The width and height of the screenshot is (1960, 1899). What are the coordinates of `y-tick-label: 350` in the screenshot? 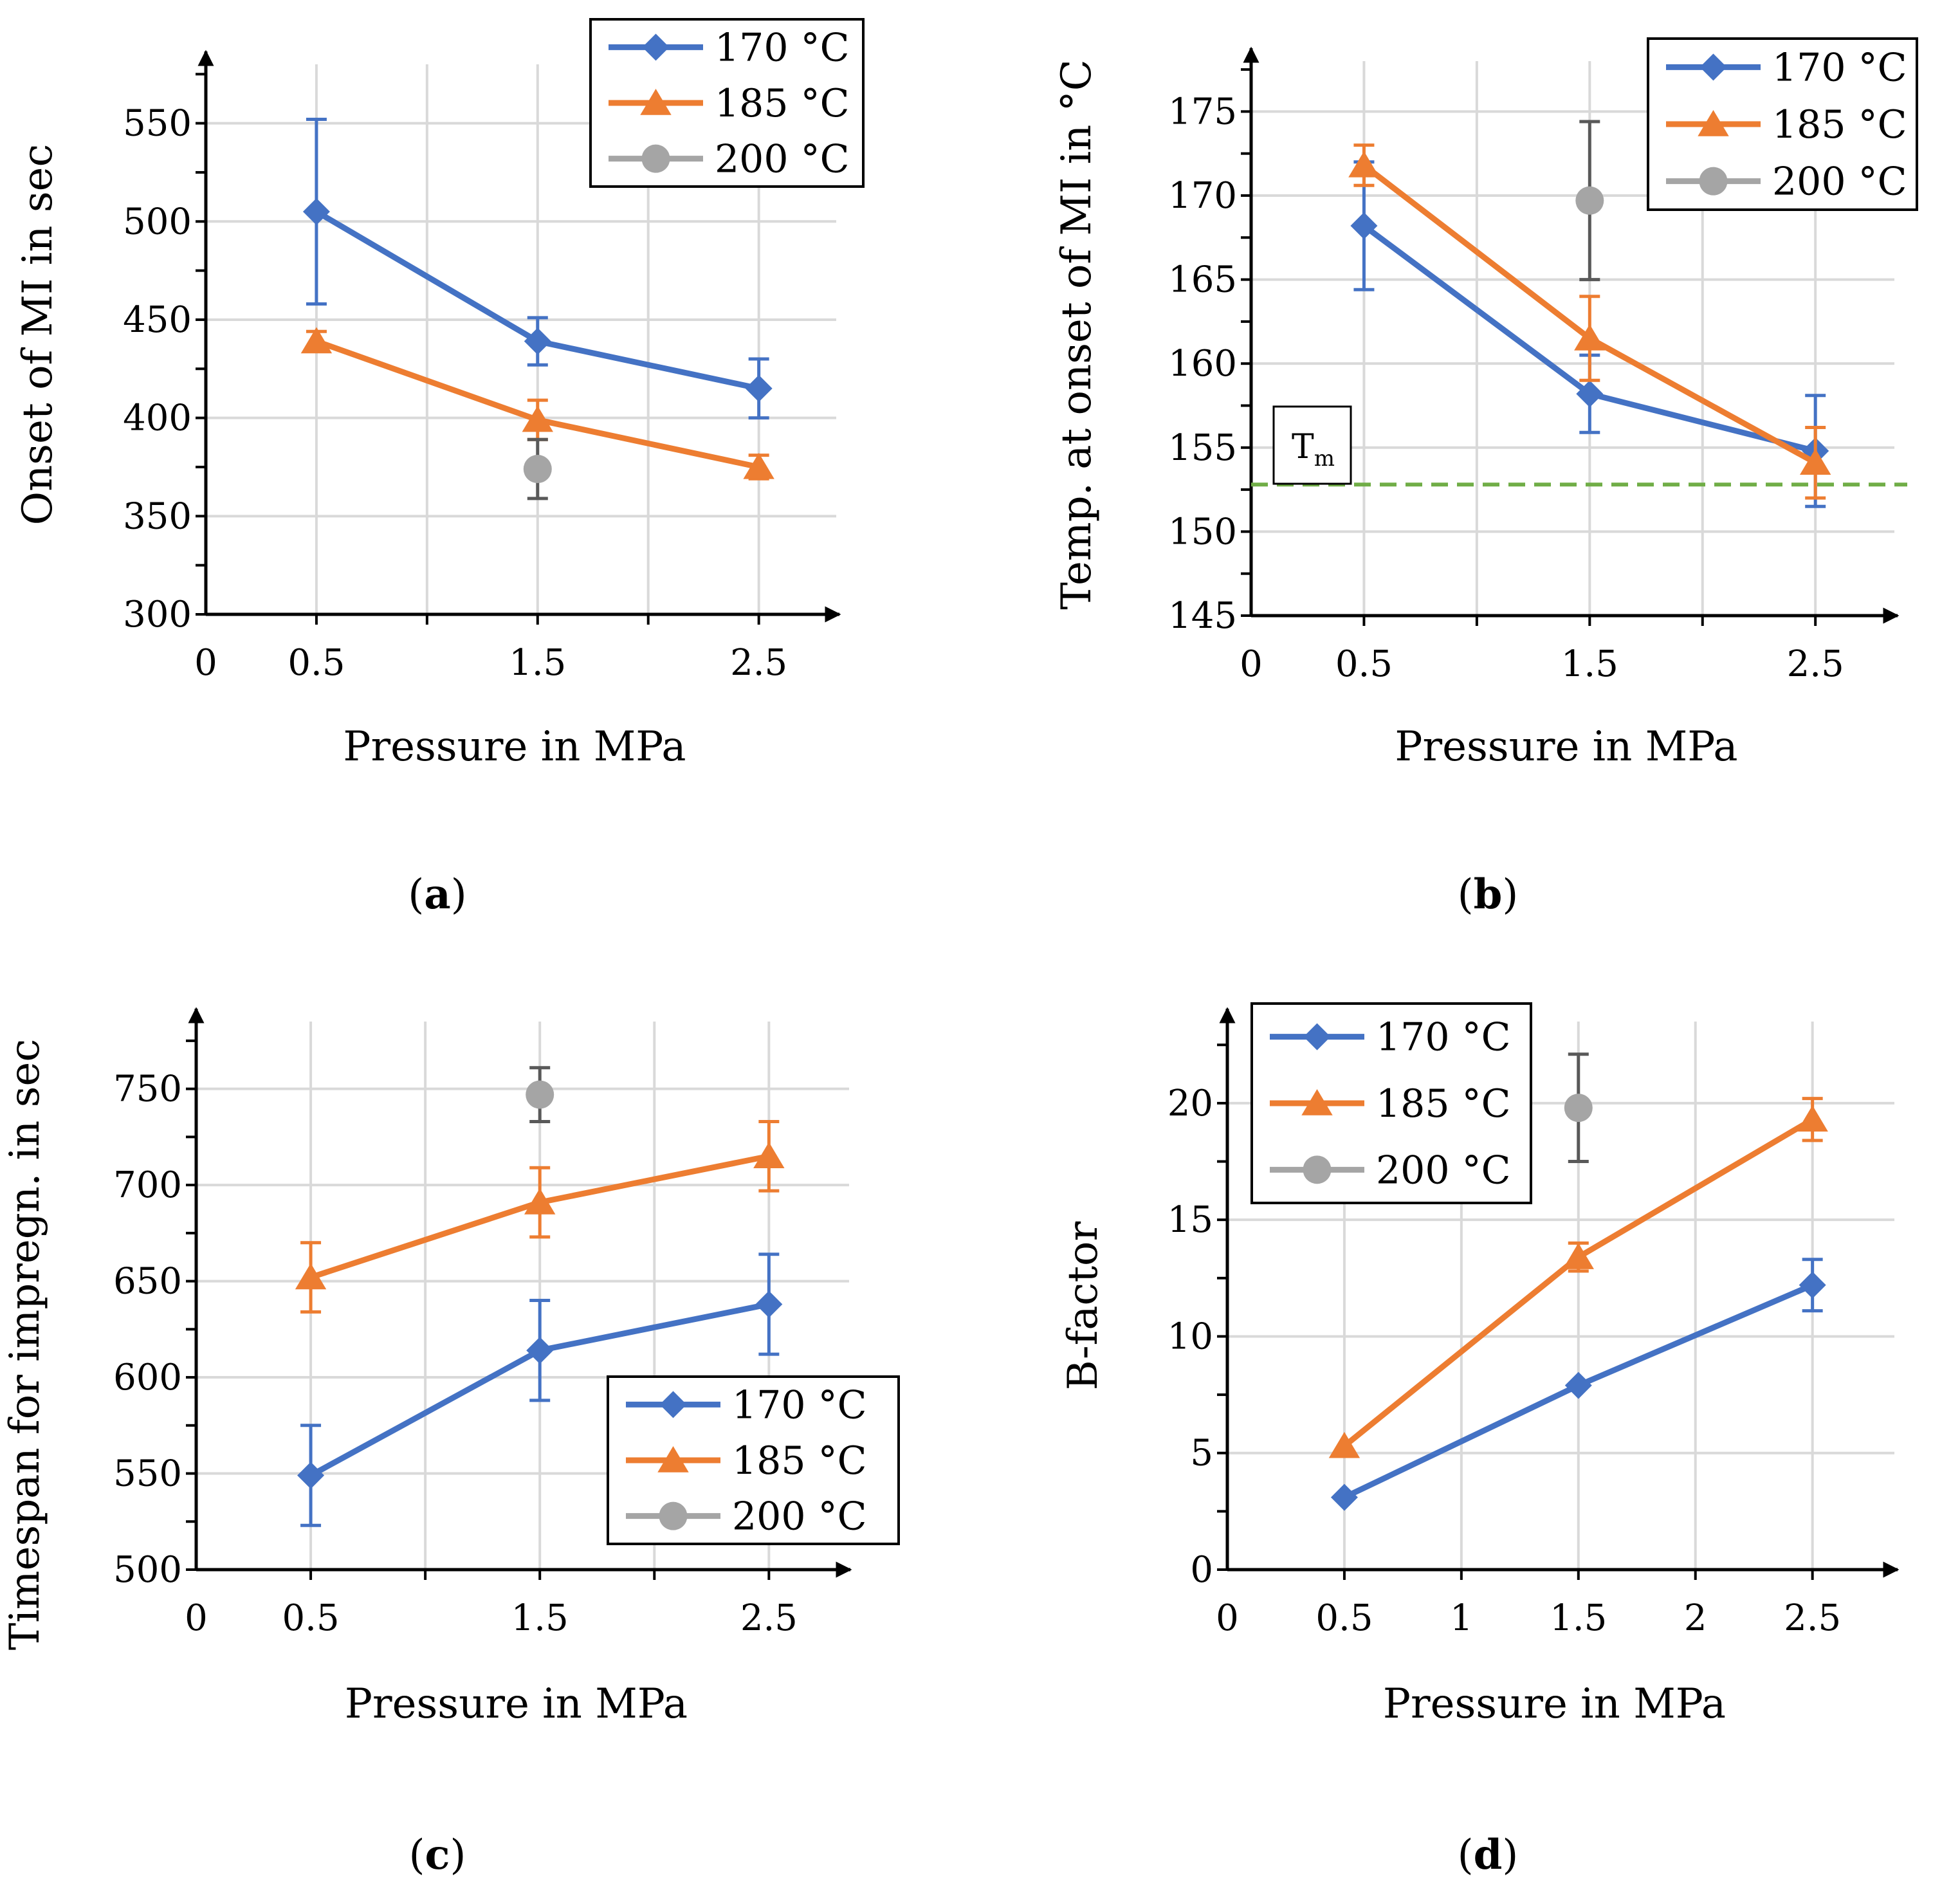 It's located at (157, 516).